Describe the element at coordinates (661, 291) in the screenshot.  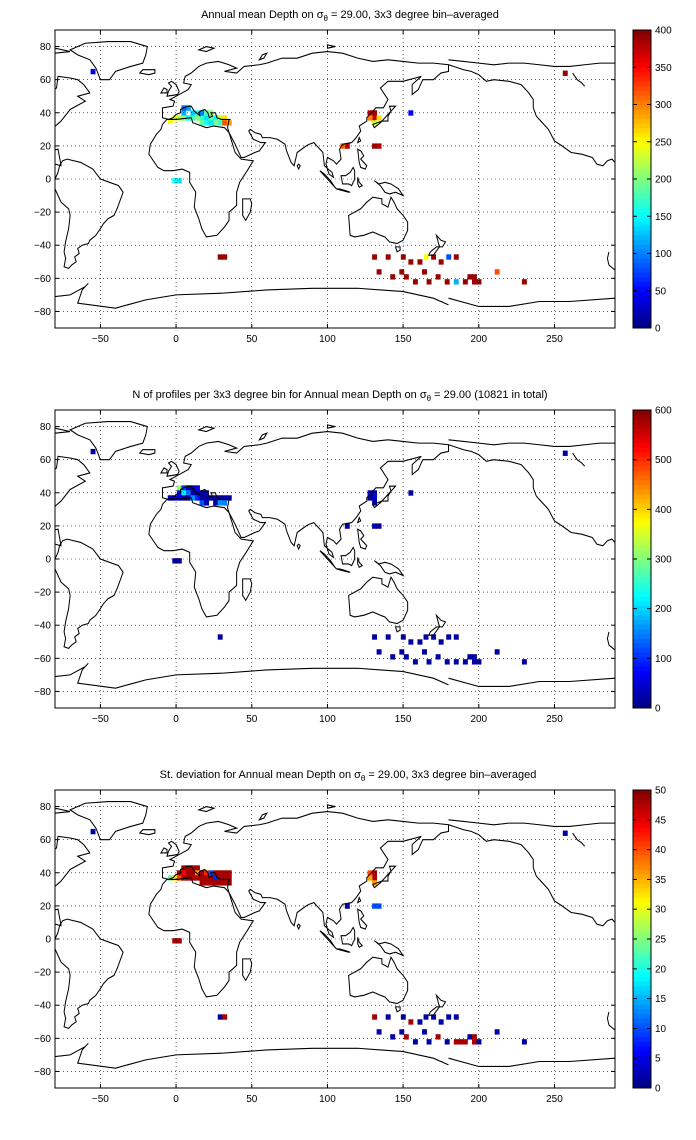
I see `colorbar-tick-label: 50` at that location.